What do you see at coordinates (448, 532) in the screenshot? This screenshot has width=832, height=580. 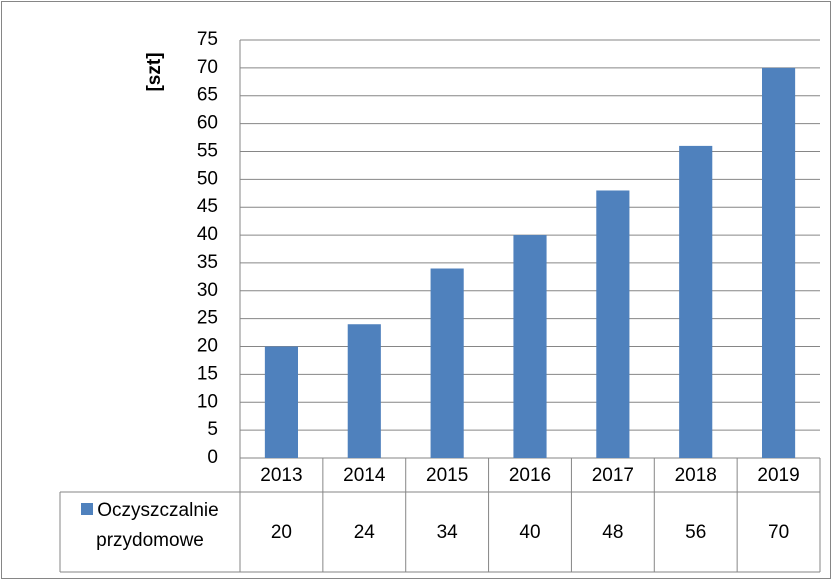 I see `table-value: 34` at bounding box center [448, 532].